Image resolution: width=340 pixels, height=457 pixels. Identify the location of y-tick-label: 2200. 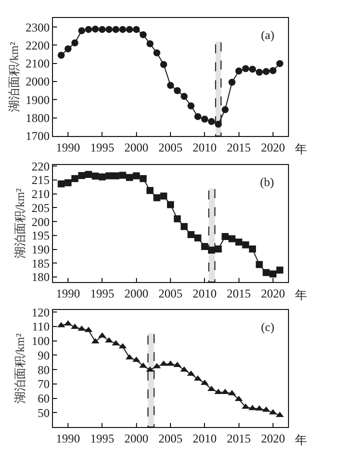
(38, 45).